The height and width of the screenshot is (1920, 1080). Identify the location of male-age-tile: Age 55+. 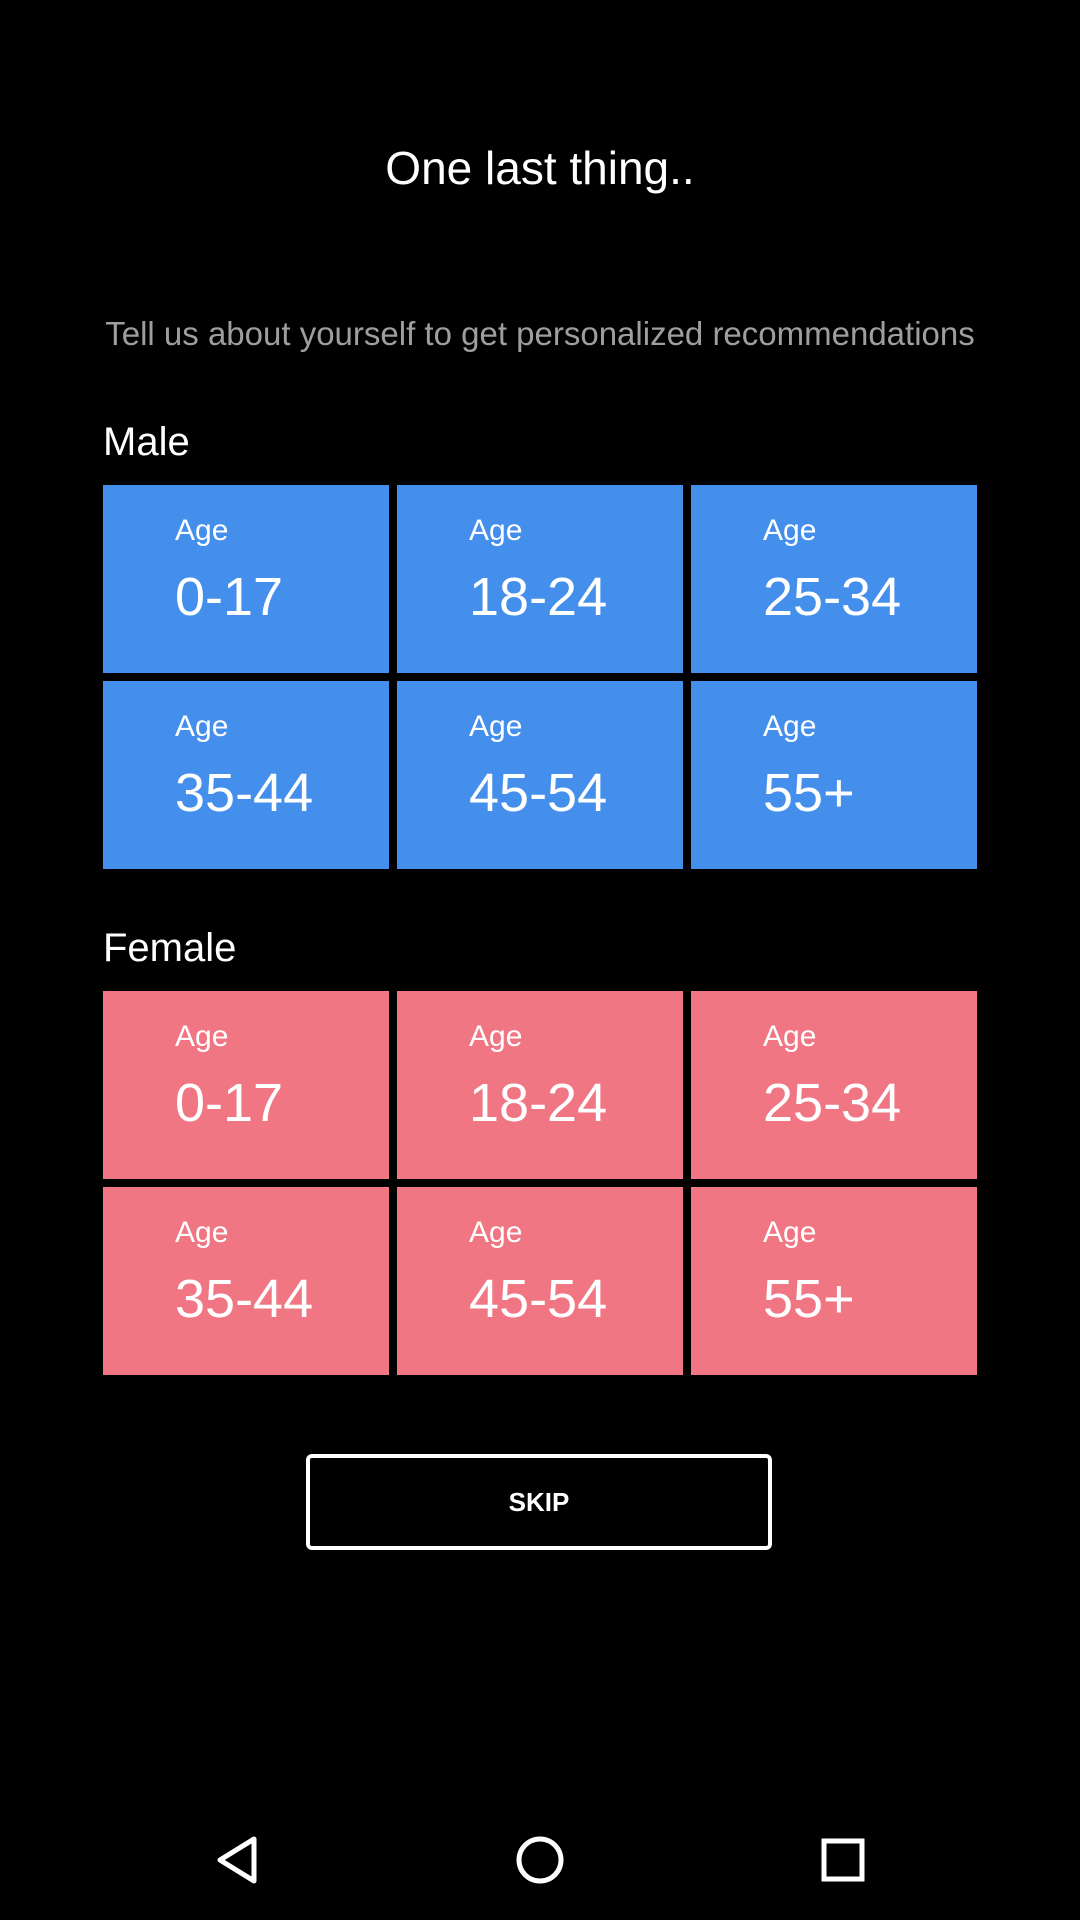
(834, 775).